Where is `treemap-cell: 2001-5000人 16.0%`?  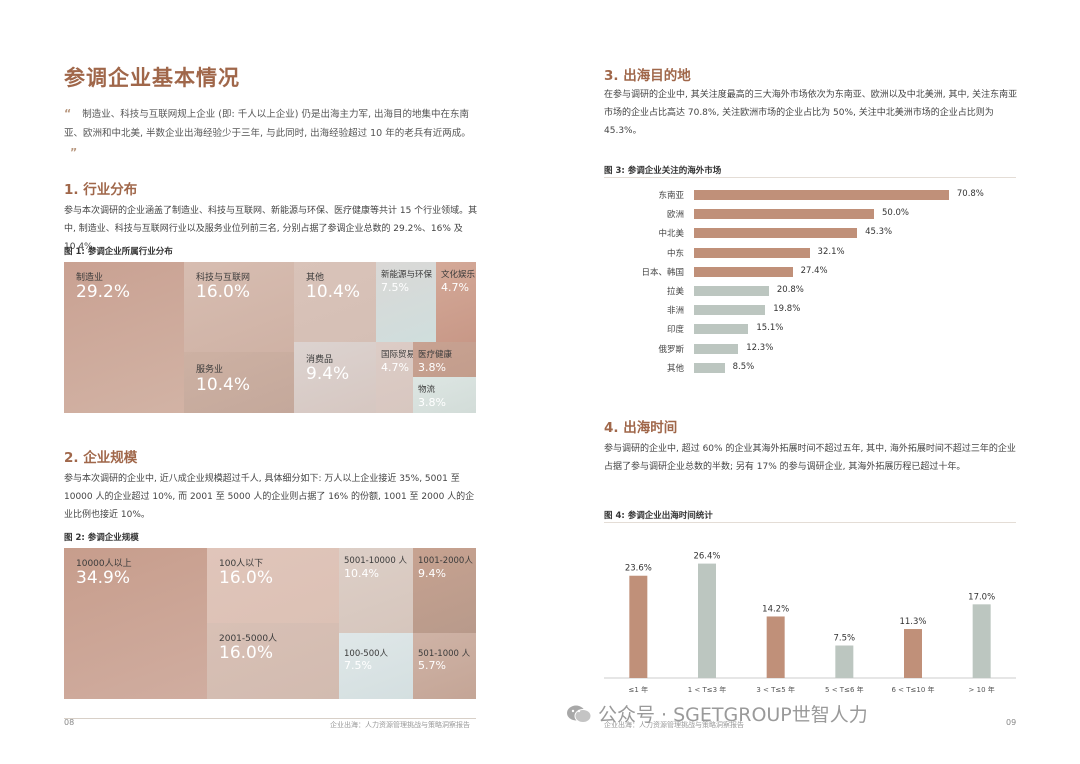
treemap-cell: 2001-5000人 16.0% is located at coordinates (273, 661).